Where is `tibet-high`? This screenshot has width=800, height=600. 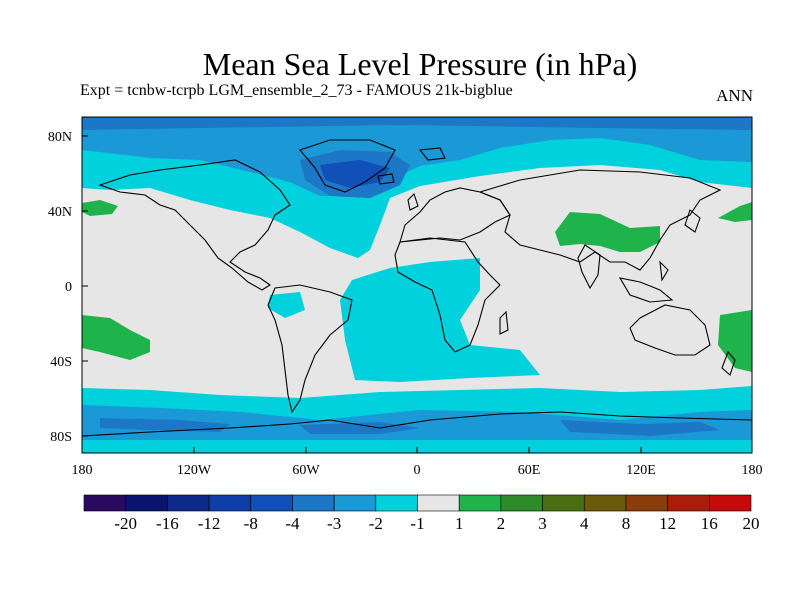
tibet-high is located at coordinates (607, 232).